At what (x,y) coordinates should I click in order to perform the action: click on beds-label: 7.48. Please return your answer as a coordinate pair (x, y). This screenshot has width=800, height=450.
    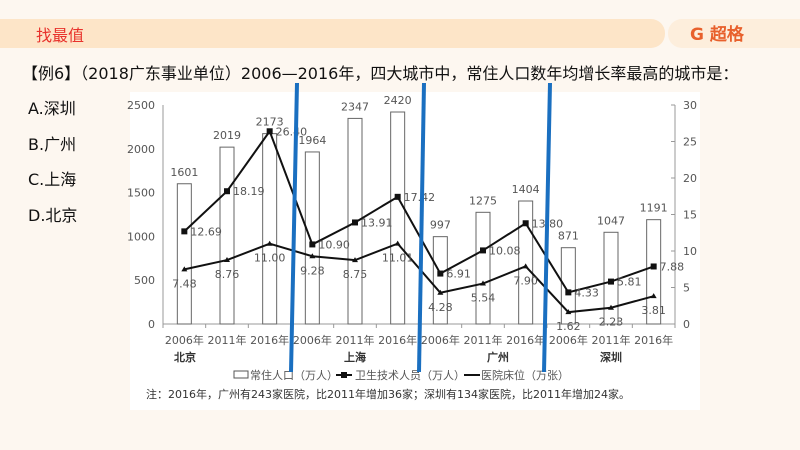
    Looking at the image, I should click on (184, 283).